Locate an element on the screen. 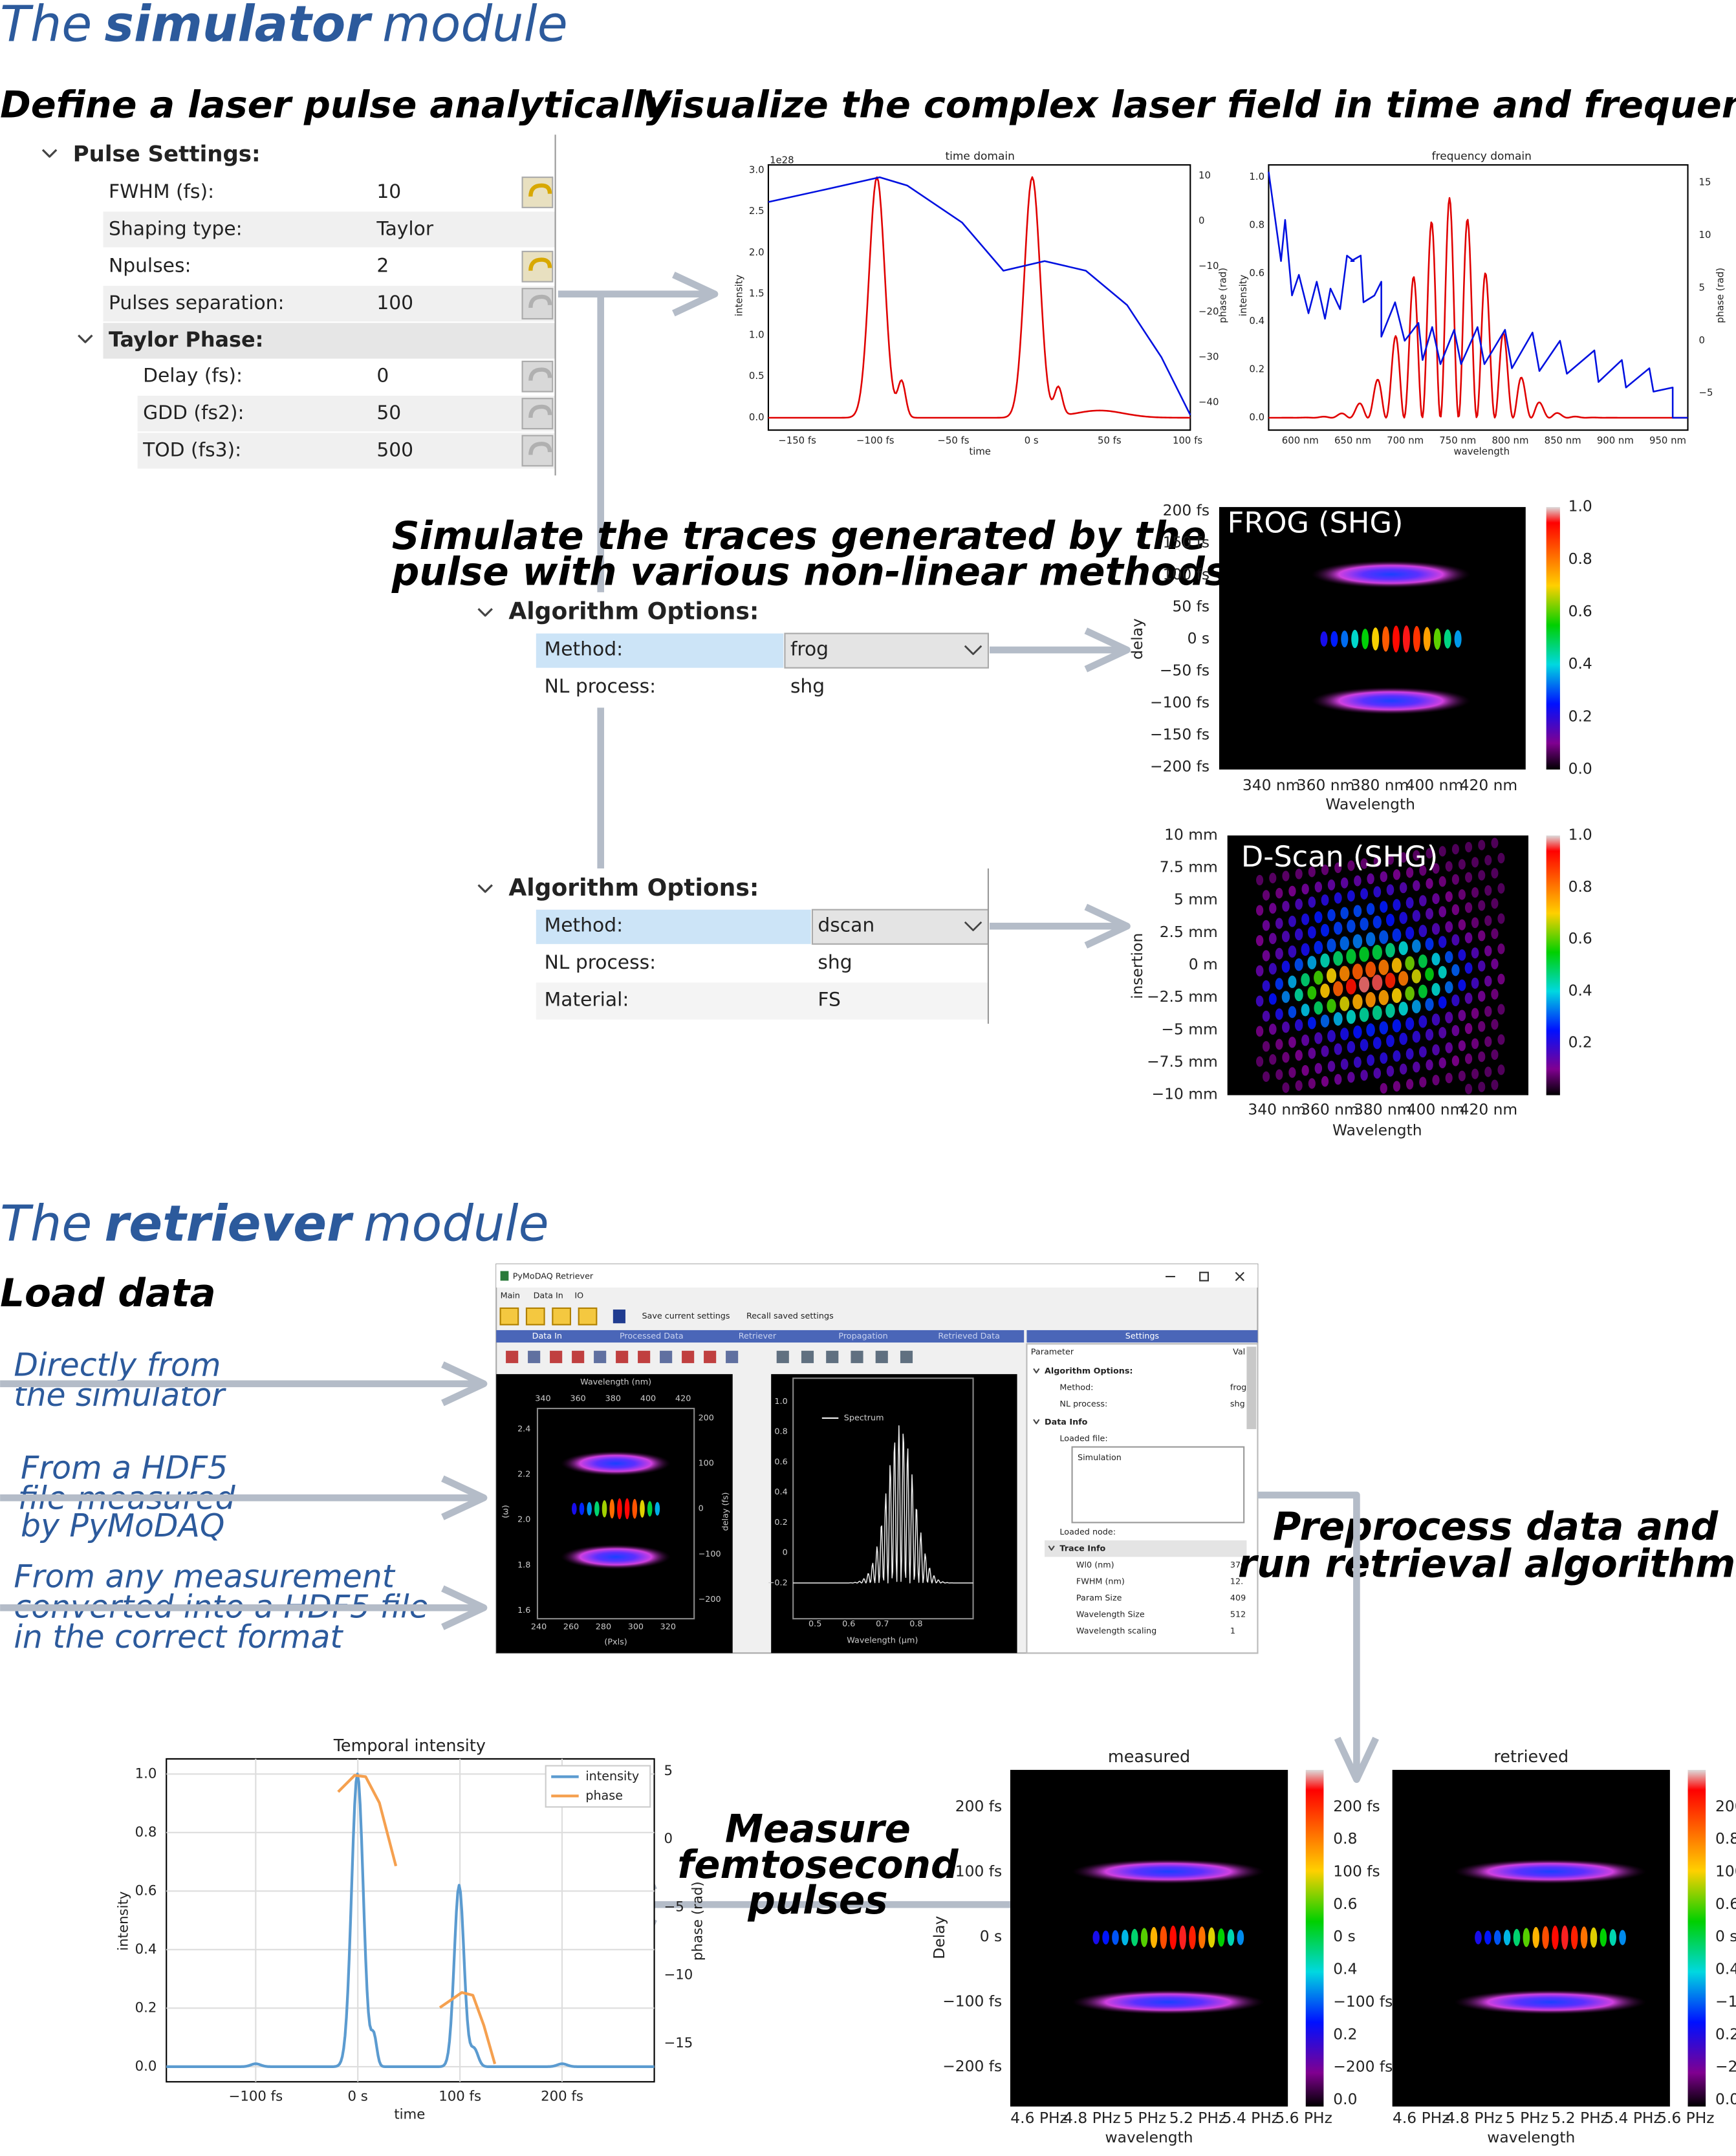 This screenshot has height=2156, width=1736. param-label: Shaping type: is located at coordinates (176, 228).